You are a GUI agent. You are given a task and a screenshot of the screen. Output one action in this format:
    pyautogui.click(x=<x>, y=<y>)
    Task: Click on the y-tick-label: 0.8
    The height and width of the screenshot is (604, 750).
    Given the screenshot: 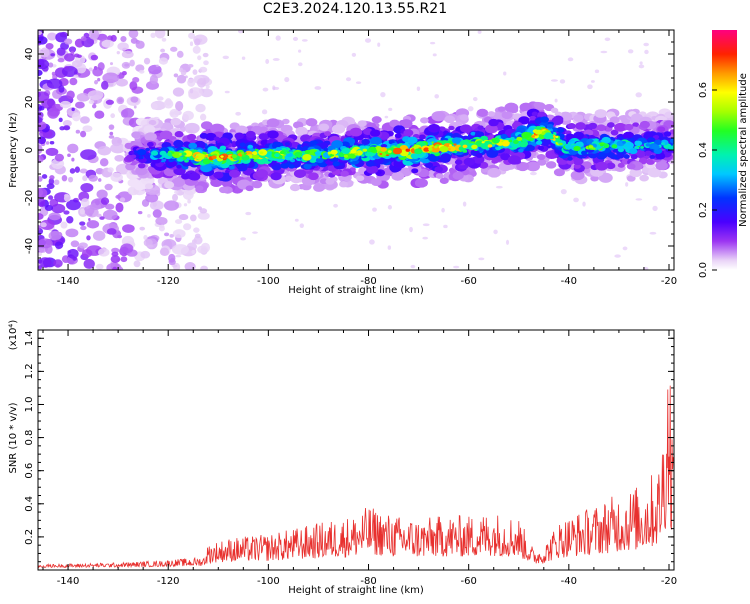 What is the action you would take?
    pyautogui.click(x=29, y=438)
    